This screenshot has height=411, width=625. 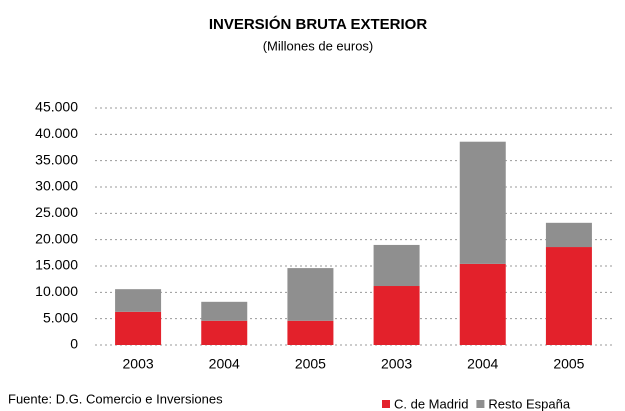 I want to click on chart-title: INVERSIÓN BRUTA EXTERIOR, so click(x=318, y=24).